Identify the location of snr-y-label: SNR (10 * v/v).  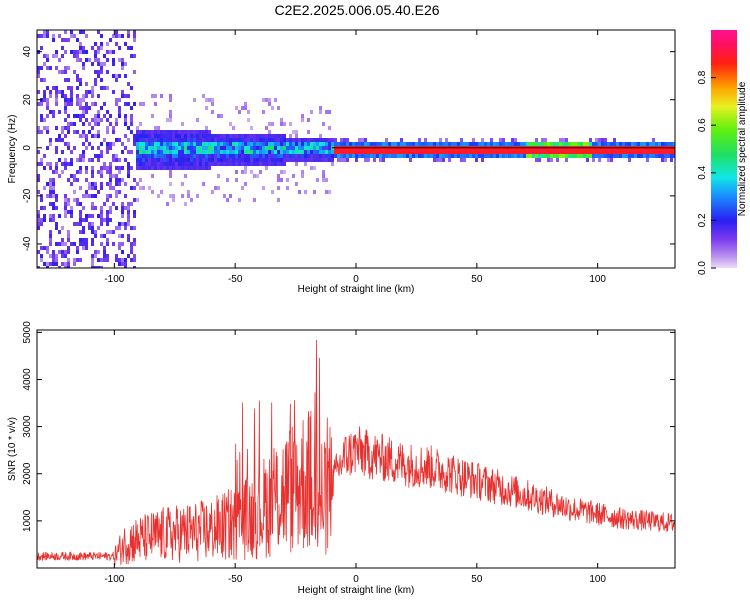
(12, 449).